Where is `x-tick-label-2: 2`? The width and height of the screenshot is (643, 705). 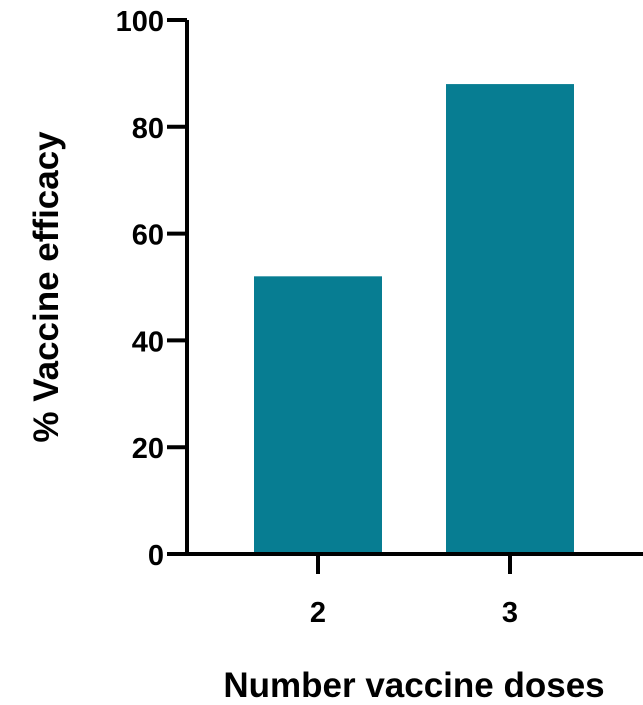 x-tick-label-2: 2 is located at coordinates (318, 613).